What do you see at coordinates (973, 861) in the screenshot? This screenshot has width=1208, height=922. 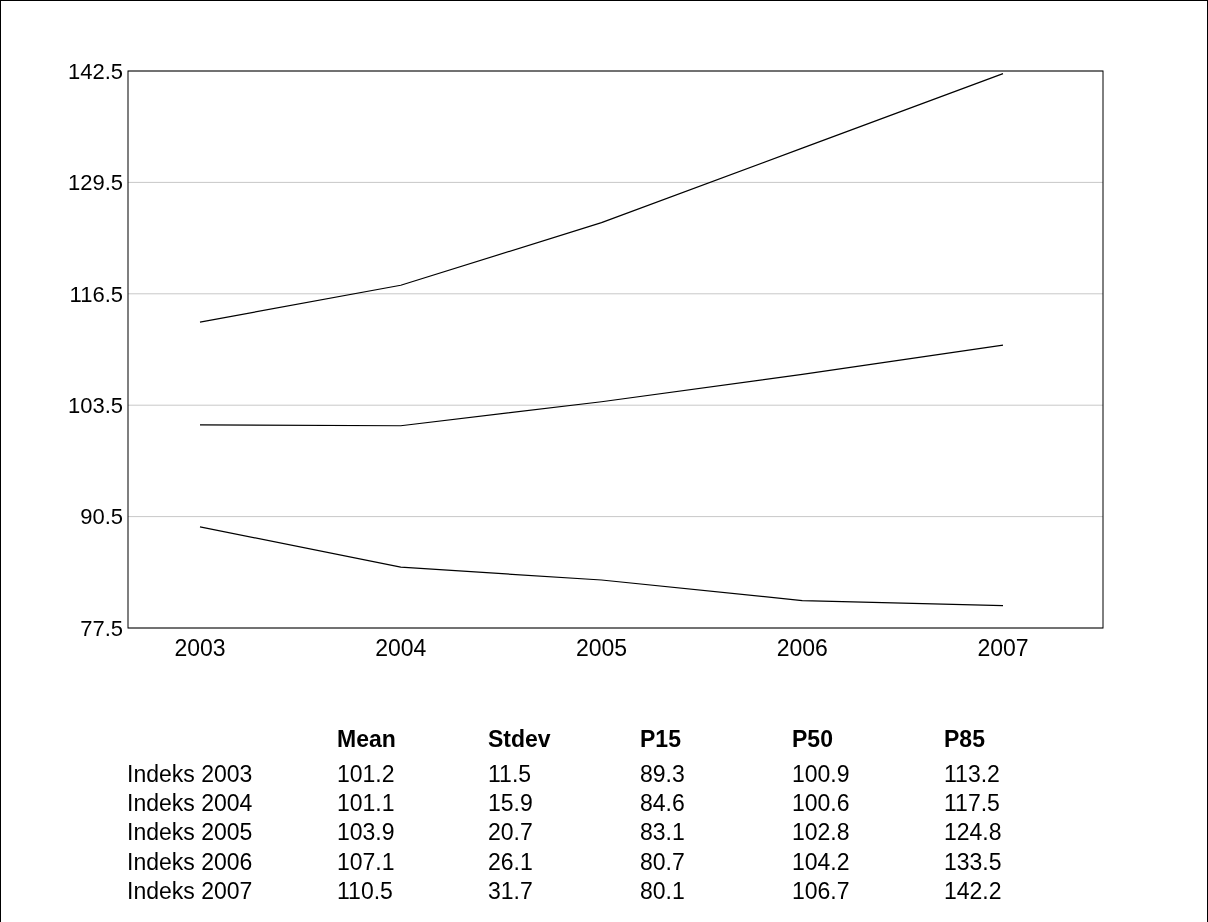 I see `data-label: 133.5` at bounding box center [973, 861].